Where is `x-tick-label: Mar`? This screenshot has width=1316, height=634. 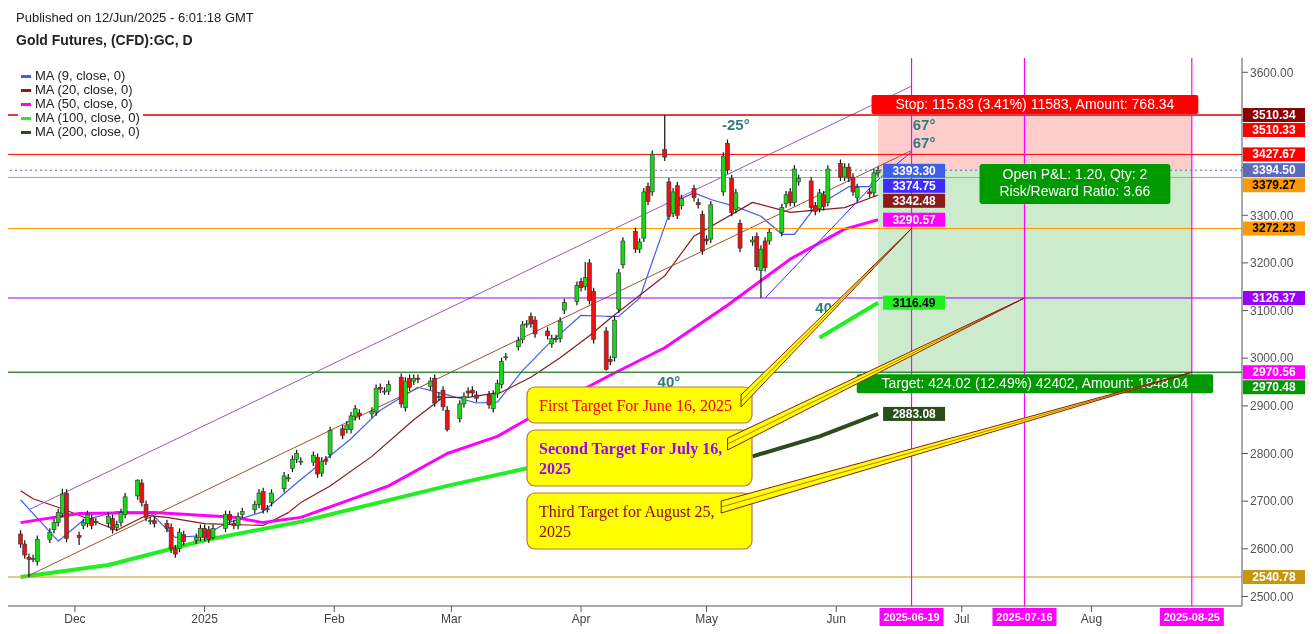 x-tick-label: Mar is located at coordinates (451, 618).